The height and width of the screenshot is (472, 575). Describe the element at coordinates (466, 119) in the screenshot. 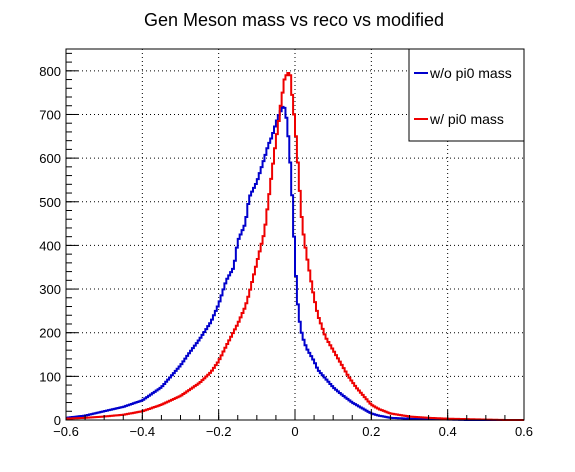

I see `legend-label-w-pi0: w/ pi0 mass` at that location.